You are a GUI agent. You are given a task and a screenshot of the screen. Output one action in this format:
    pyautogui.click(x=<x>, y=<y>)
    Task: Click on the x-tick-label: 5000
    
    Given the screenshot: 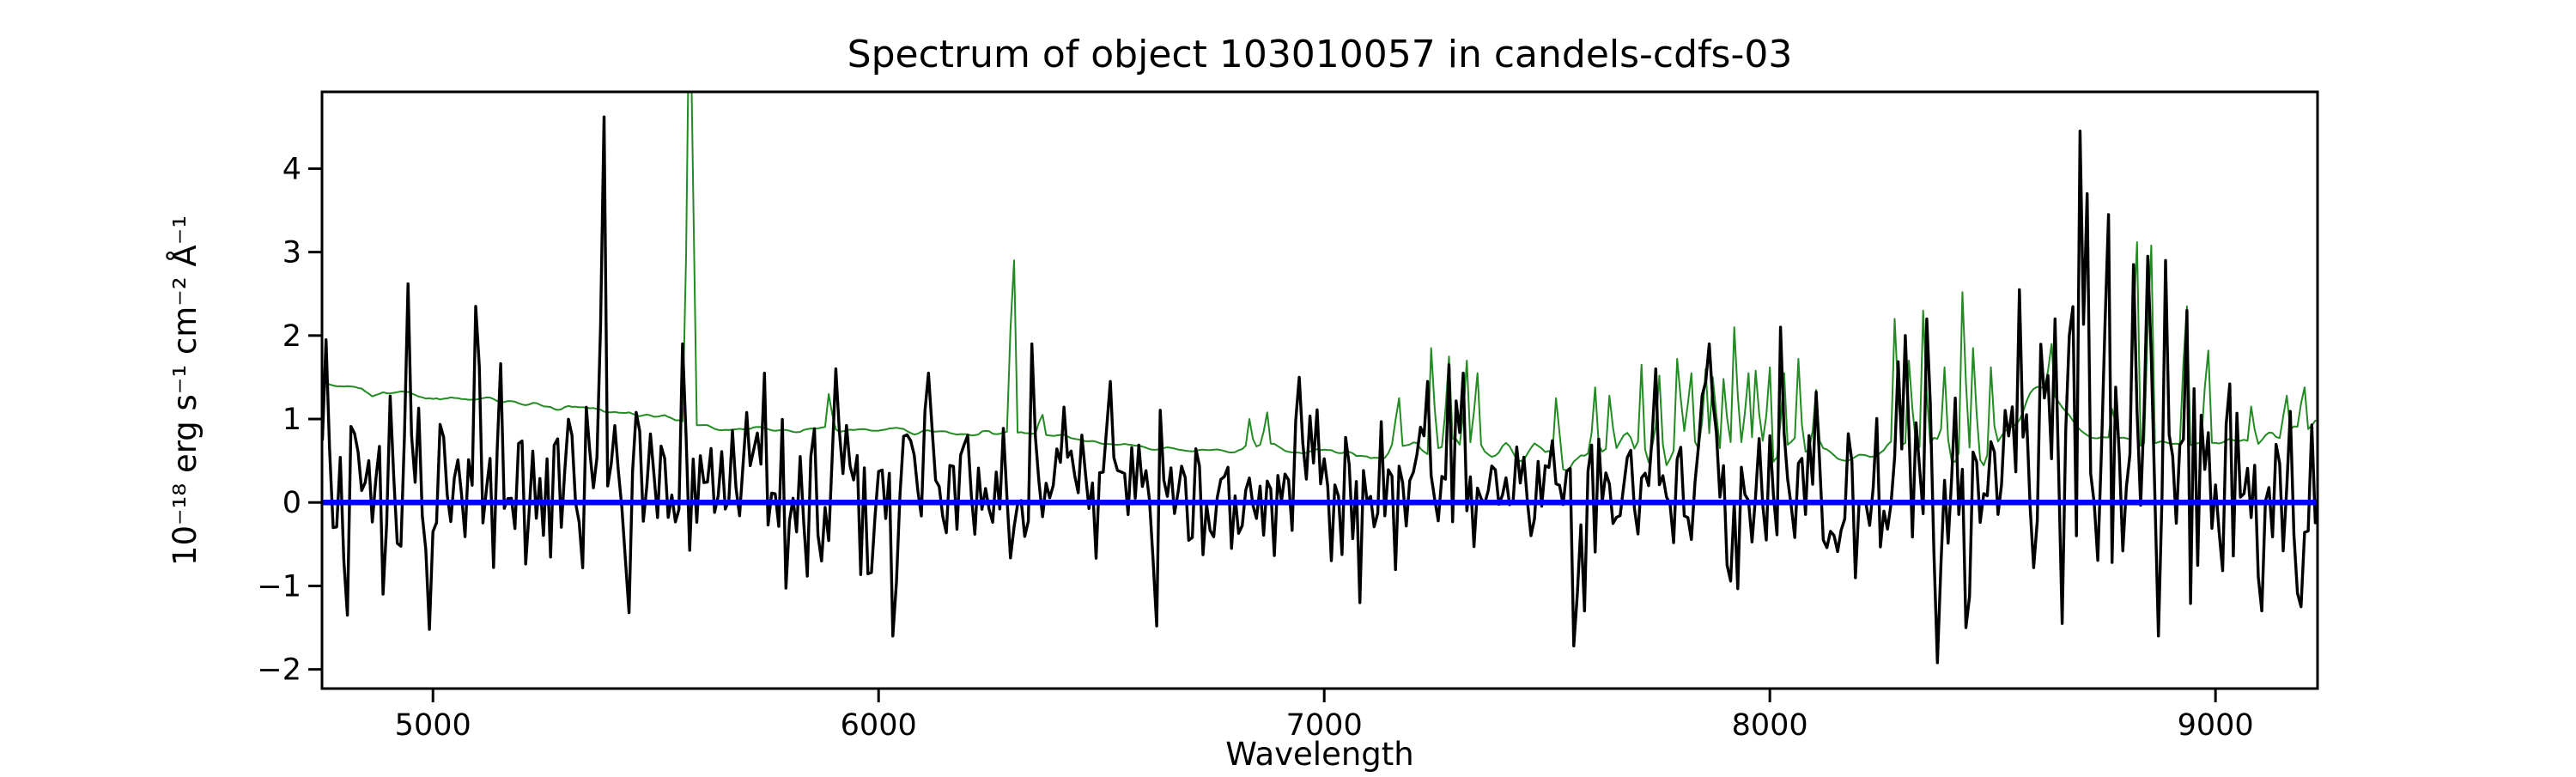 What is the action you would take?
    pyautogui.click(x=433, y=725)
    